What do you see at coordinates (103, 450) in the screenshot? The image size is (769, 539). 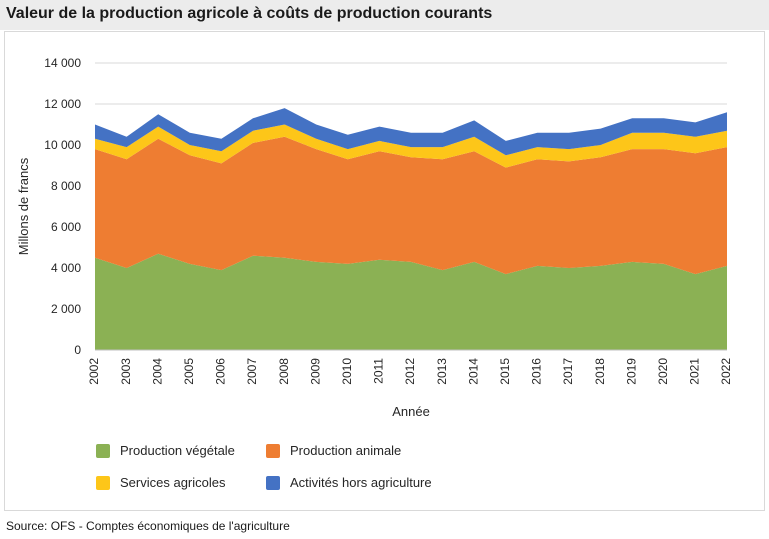 I see `legend-swatch-production-vegetale` at bounding box center [103, 450].